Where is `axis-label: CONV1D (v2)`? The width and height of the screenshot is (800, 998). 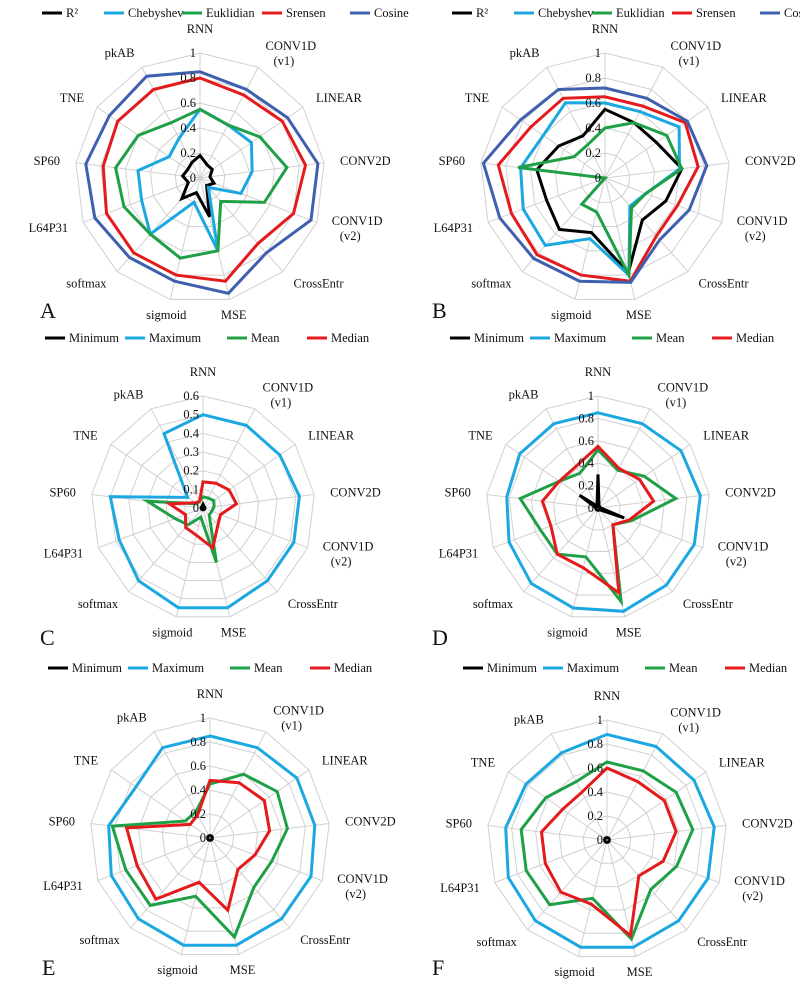
axis-label: CONV1D (v2) is located at coordinates (743, 553).